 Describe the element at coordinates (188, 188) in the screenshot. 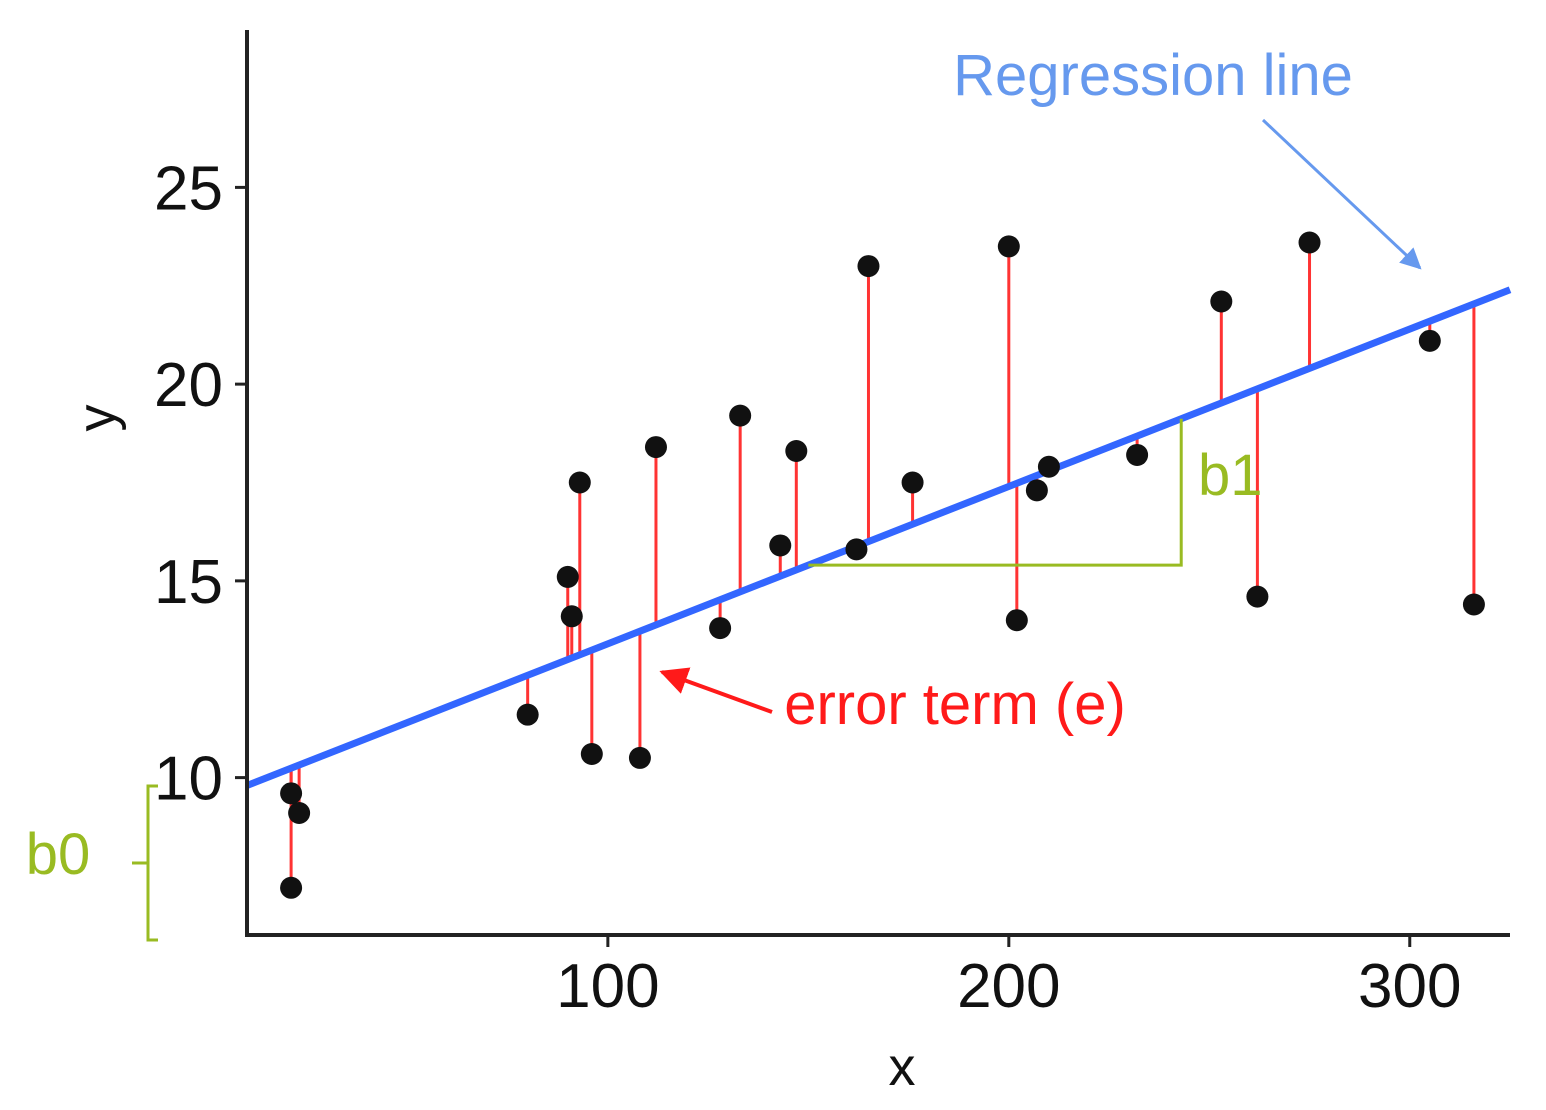

I see `y-tick-label: 25` at that location.